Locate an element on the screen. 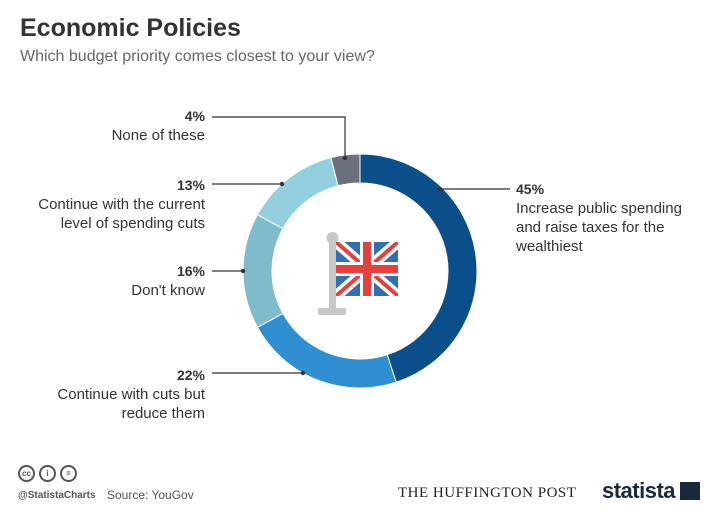 The height and width of the screenshot is (513, 720). category-label: Increase public spending is located at coordinates (599, 208).